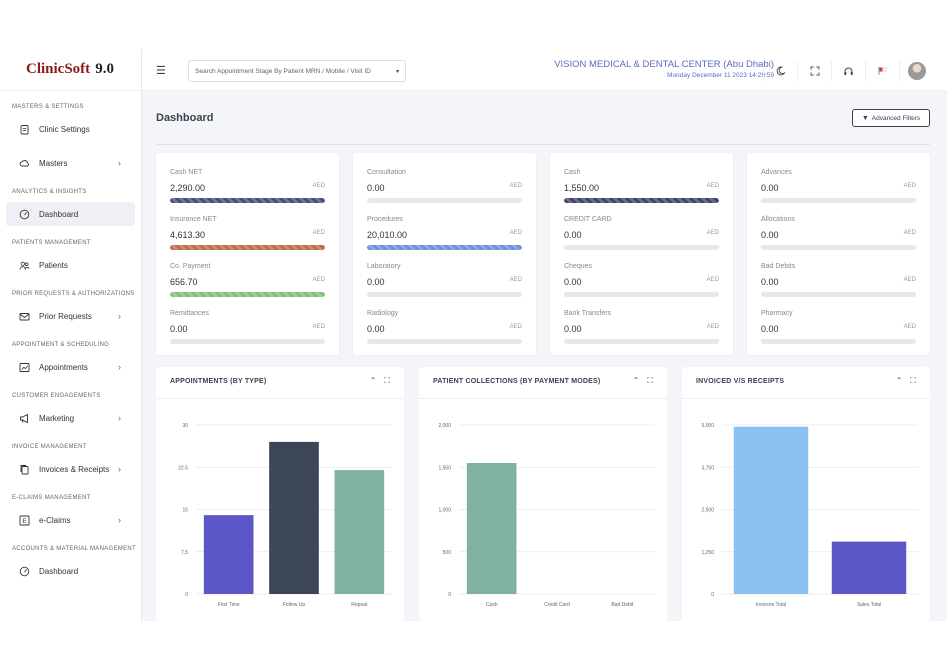 The width and height of the screenshot is (947, 672). Describe the element at coordinates (865, 118) in the screenshot. I see `filter-icon: ▼` at that location.